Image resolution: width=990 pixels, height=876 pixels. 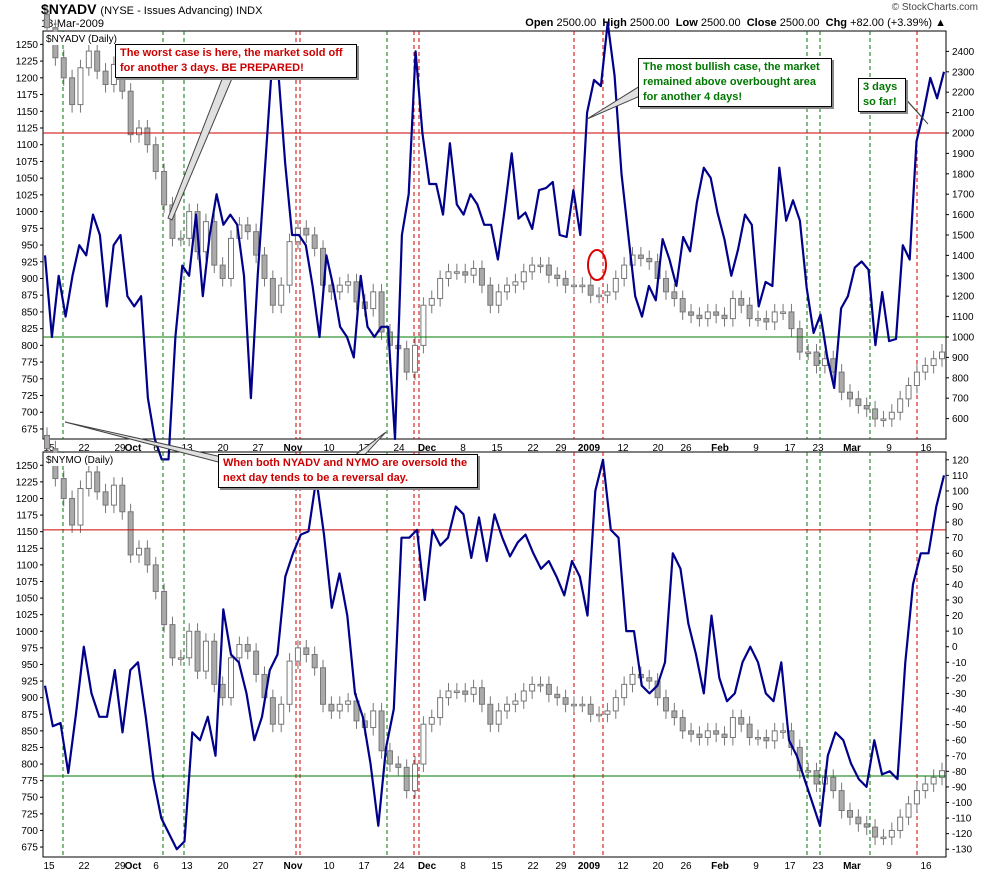 I want to click on right-axis-label: 70, so click(x=958, y=538).